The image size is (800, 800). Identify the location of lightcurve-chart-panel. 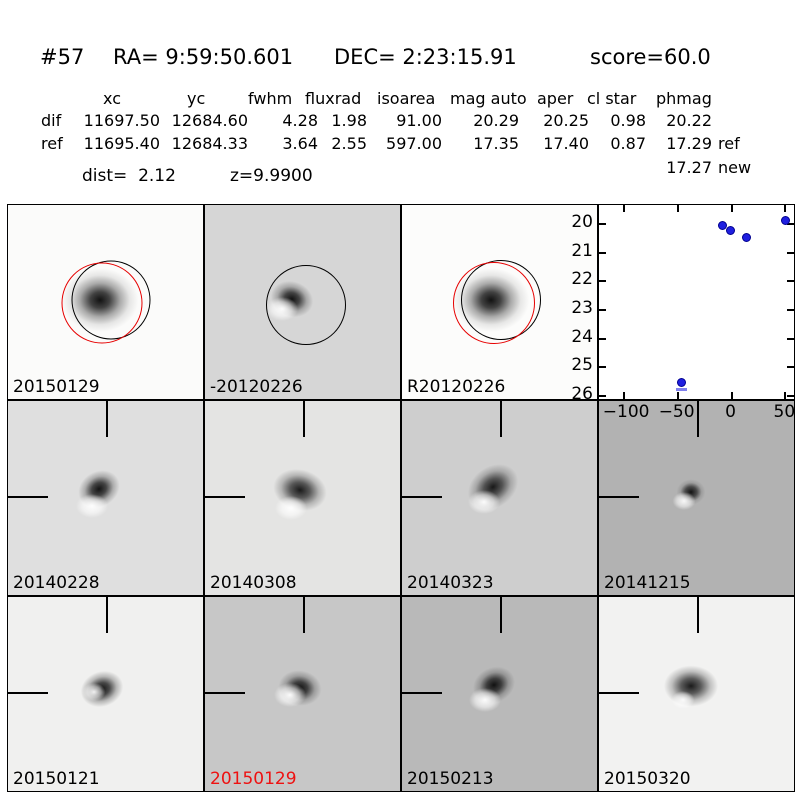
(696, 302).